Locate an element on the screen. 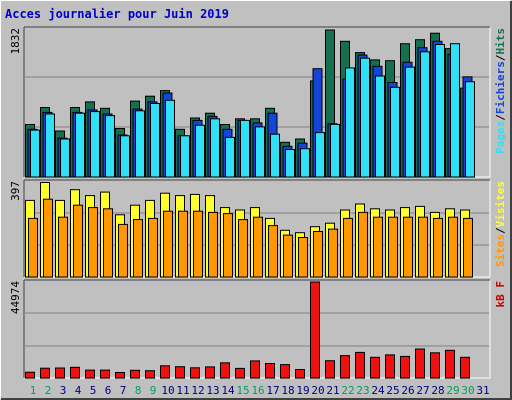  x-label-day-27: 27 is located at coordinates (422, 390).